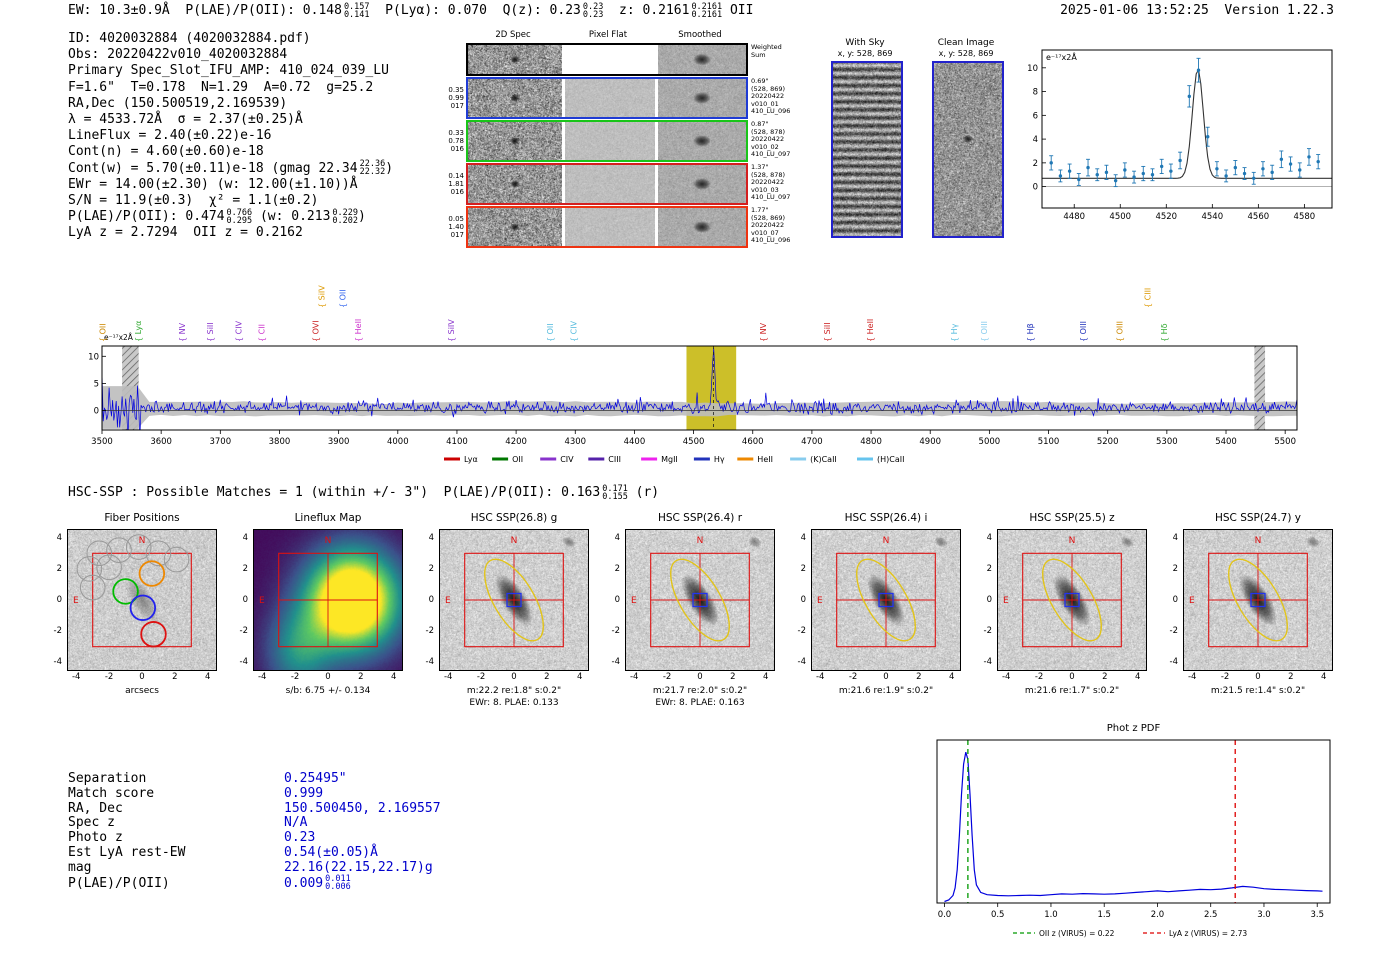 Image resolution: width=1400 pixels, height=953 pixels. I want to click on cutout-xlabel: arcsecs, so click(142, 691).